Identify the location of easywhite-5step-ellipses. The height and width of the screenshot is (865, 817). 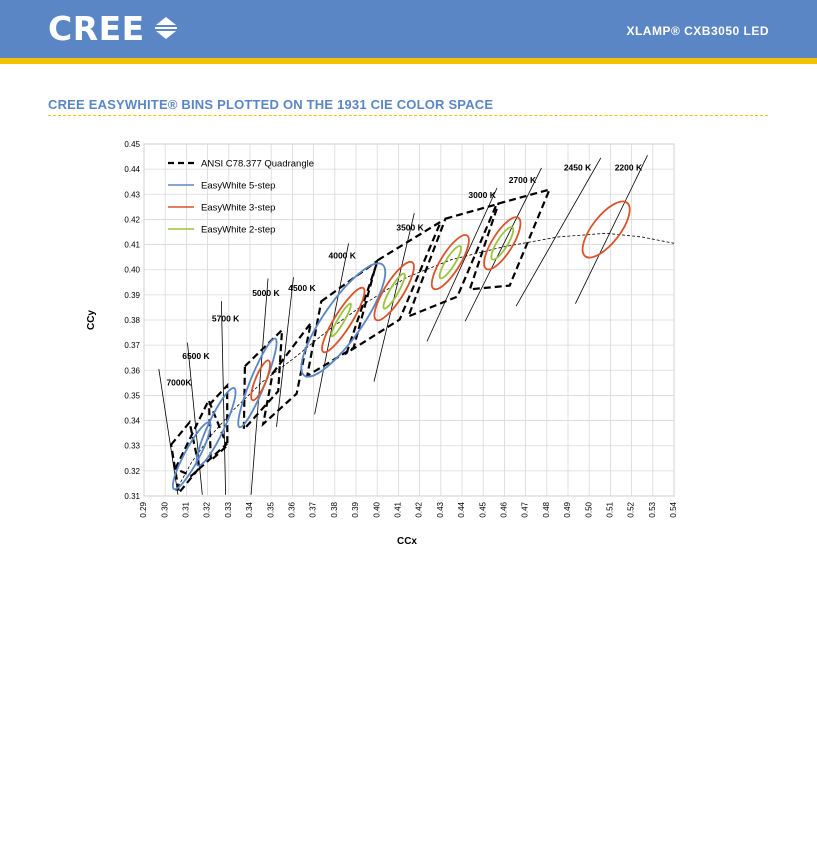
(279, 376).